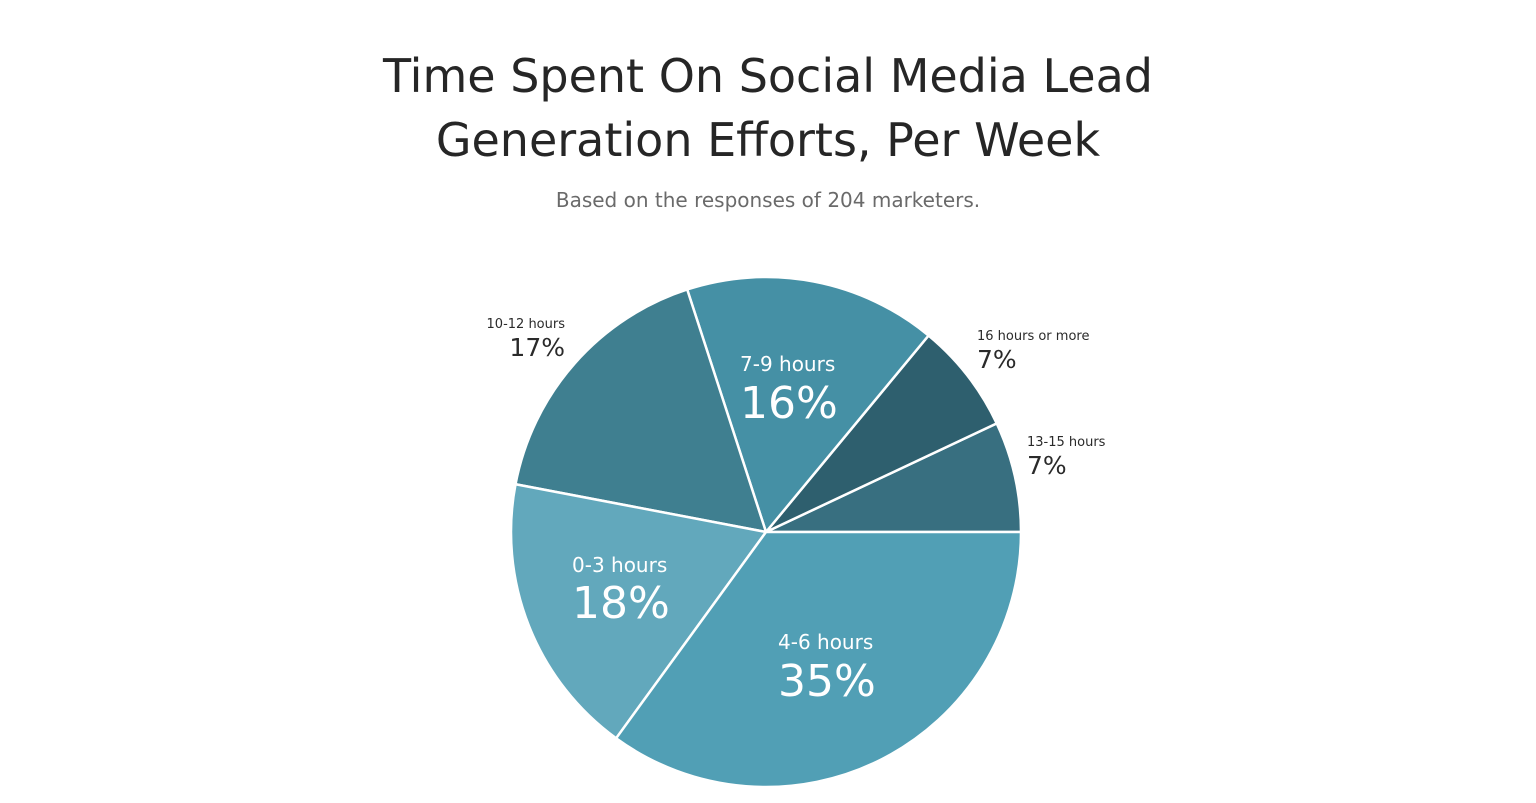  Describe the element at coordinates (768, 76) in the screenshot. I see `chart-title-line-1: Time Spent On Social Media Lead` at that location.